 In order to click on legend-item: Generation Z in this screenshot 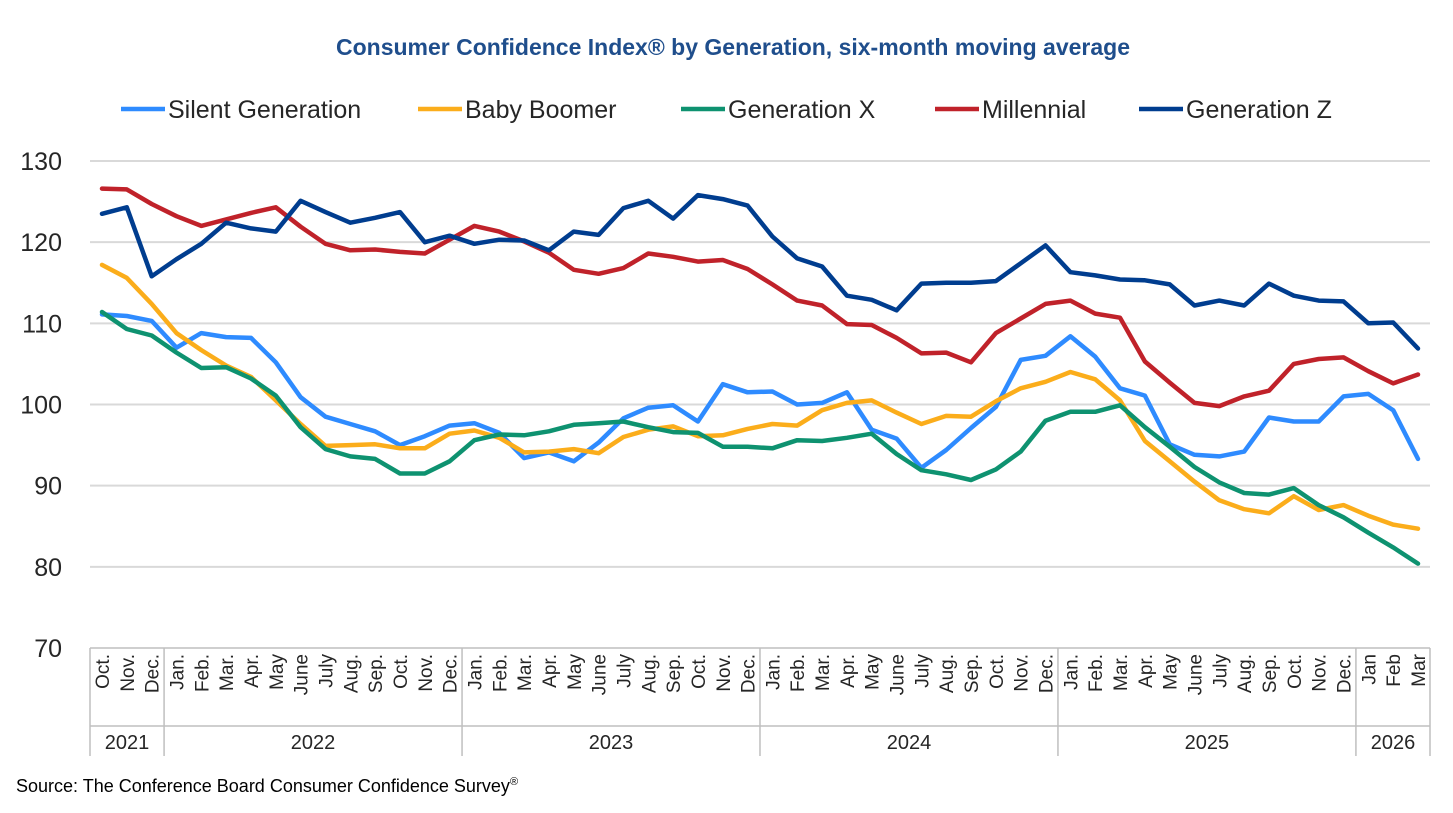, I will do `click(1235, 110)`.